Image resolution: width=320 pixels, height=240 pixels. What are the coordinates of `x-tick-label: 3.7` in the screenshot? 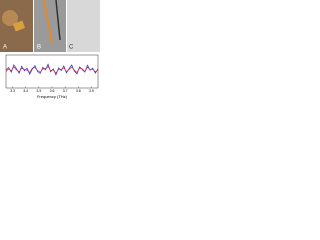 It's located at (65, 91).